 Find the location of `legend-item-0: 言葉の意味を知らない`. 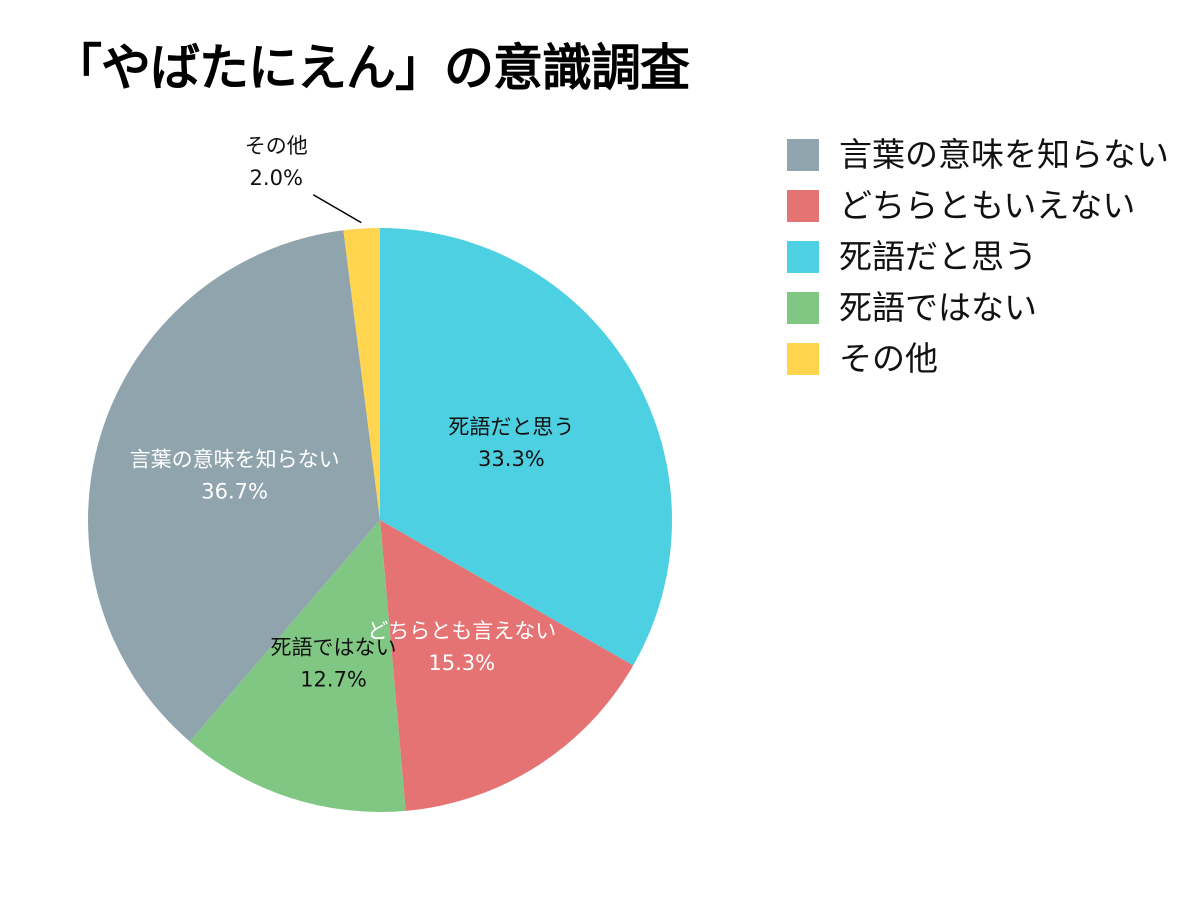

legend-item-0: 言葉の意味を知らない is located at coordinates (978, 155).